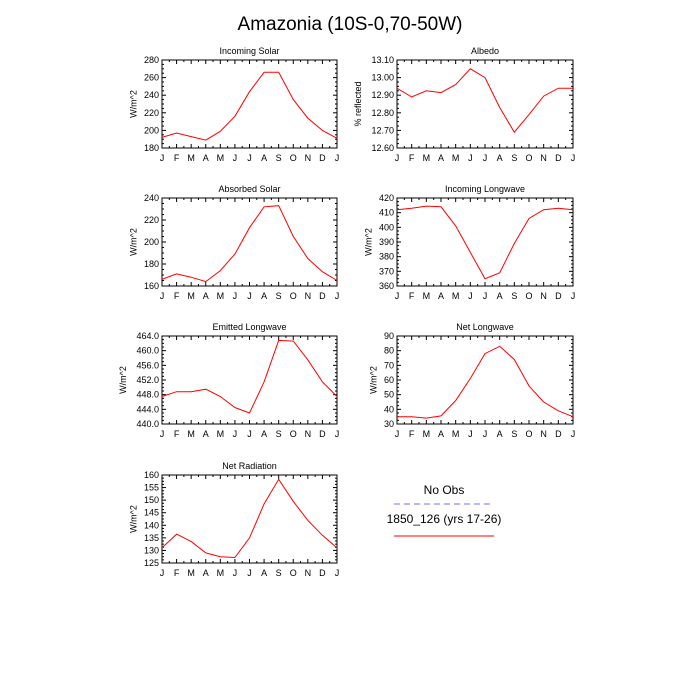  What do you see at coordinates (147, 351) in the screenshot?
I see `y-tick-label: 460.0` at bounding box center [147, 351].